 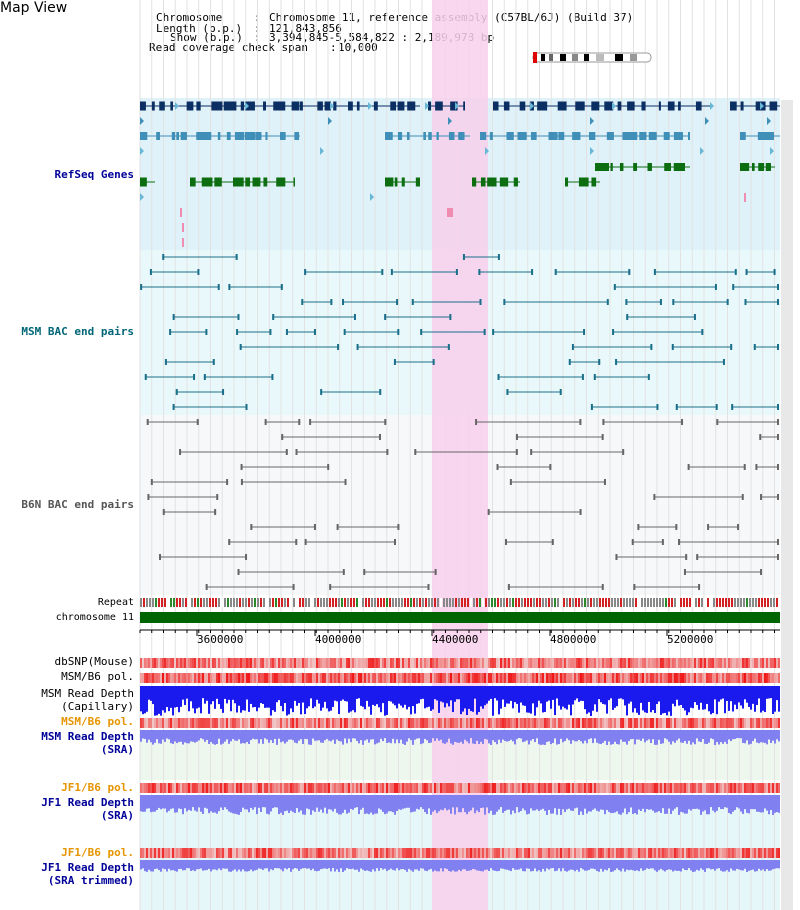 I want to click on track-label-msm-bac: MSM BAC end pairs, so click(x=77, y=331).